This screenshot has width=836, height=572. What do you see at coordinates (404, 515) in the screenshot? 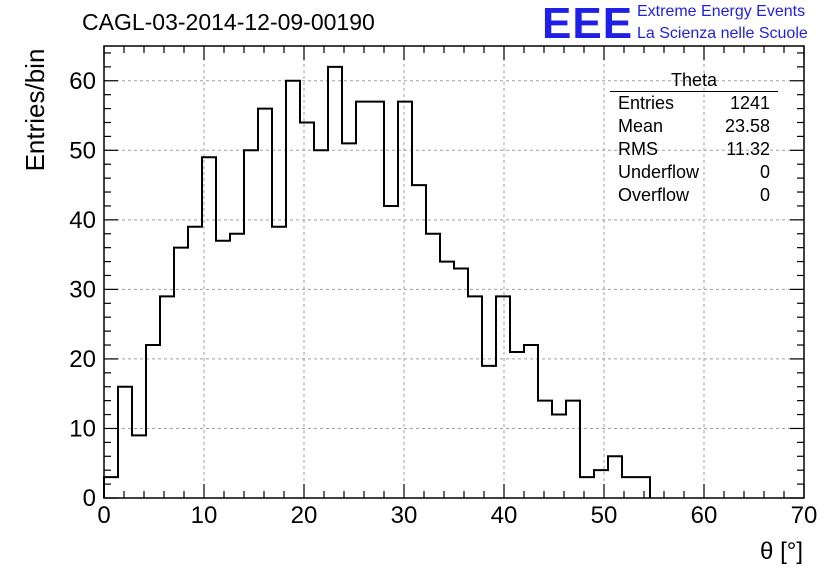
I see `x-tick-label: 30` at bounding box center [404, 515].